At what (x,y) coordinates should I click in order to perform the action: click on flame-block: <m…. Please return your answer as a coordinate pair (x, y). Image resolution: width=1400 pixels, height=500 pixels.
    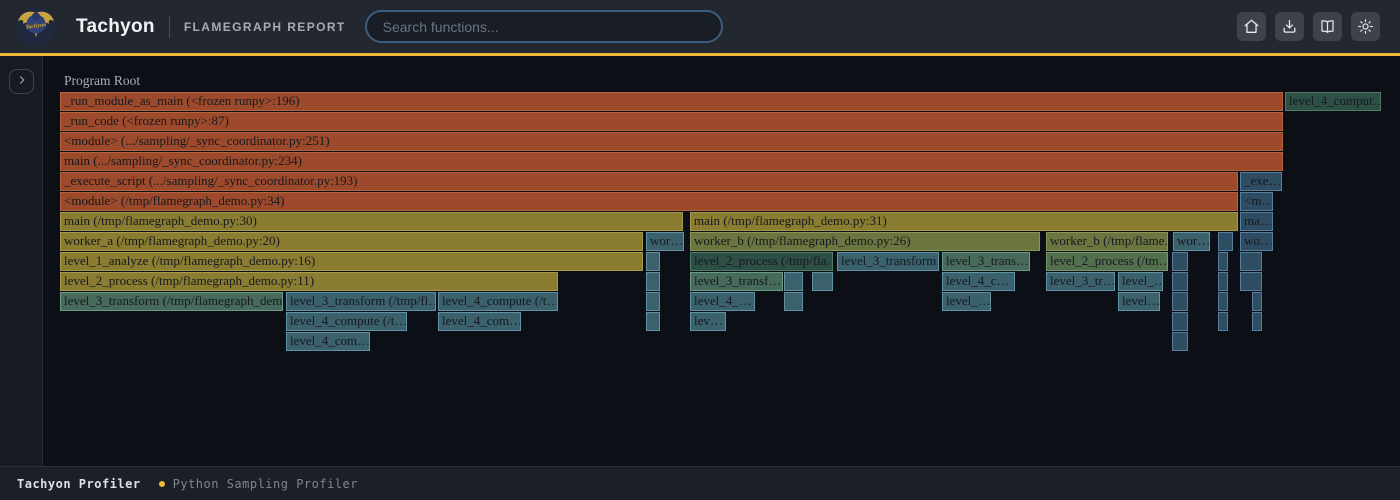
    Looking at the image, I should click on (1256, 201).